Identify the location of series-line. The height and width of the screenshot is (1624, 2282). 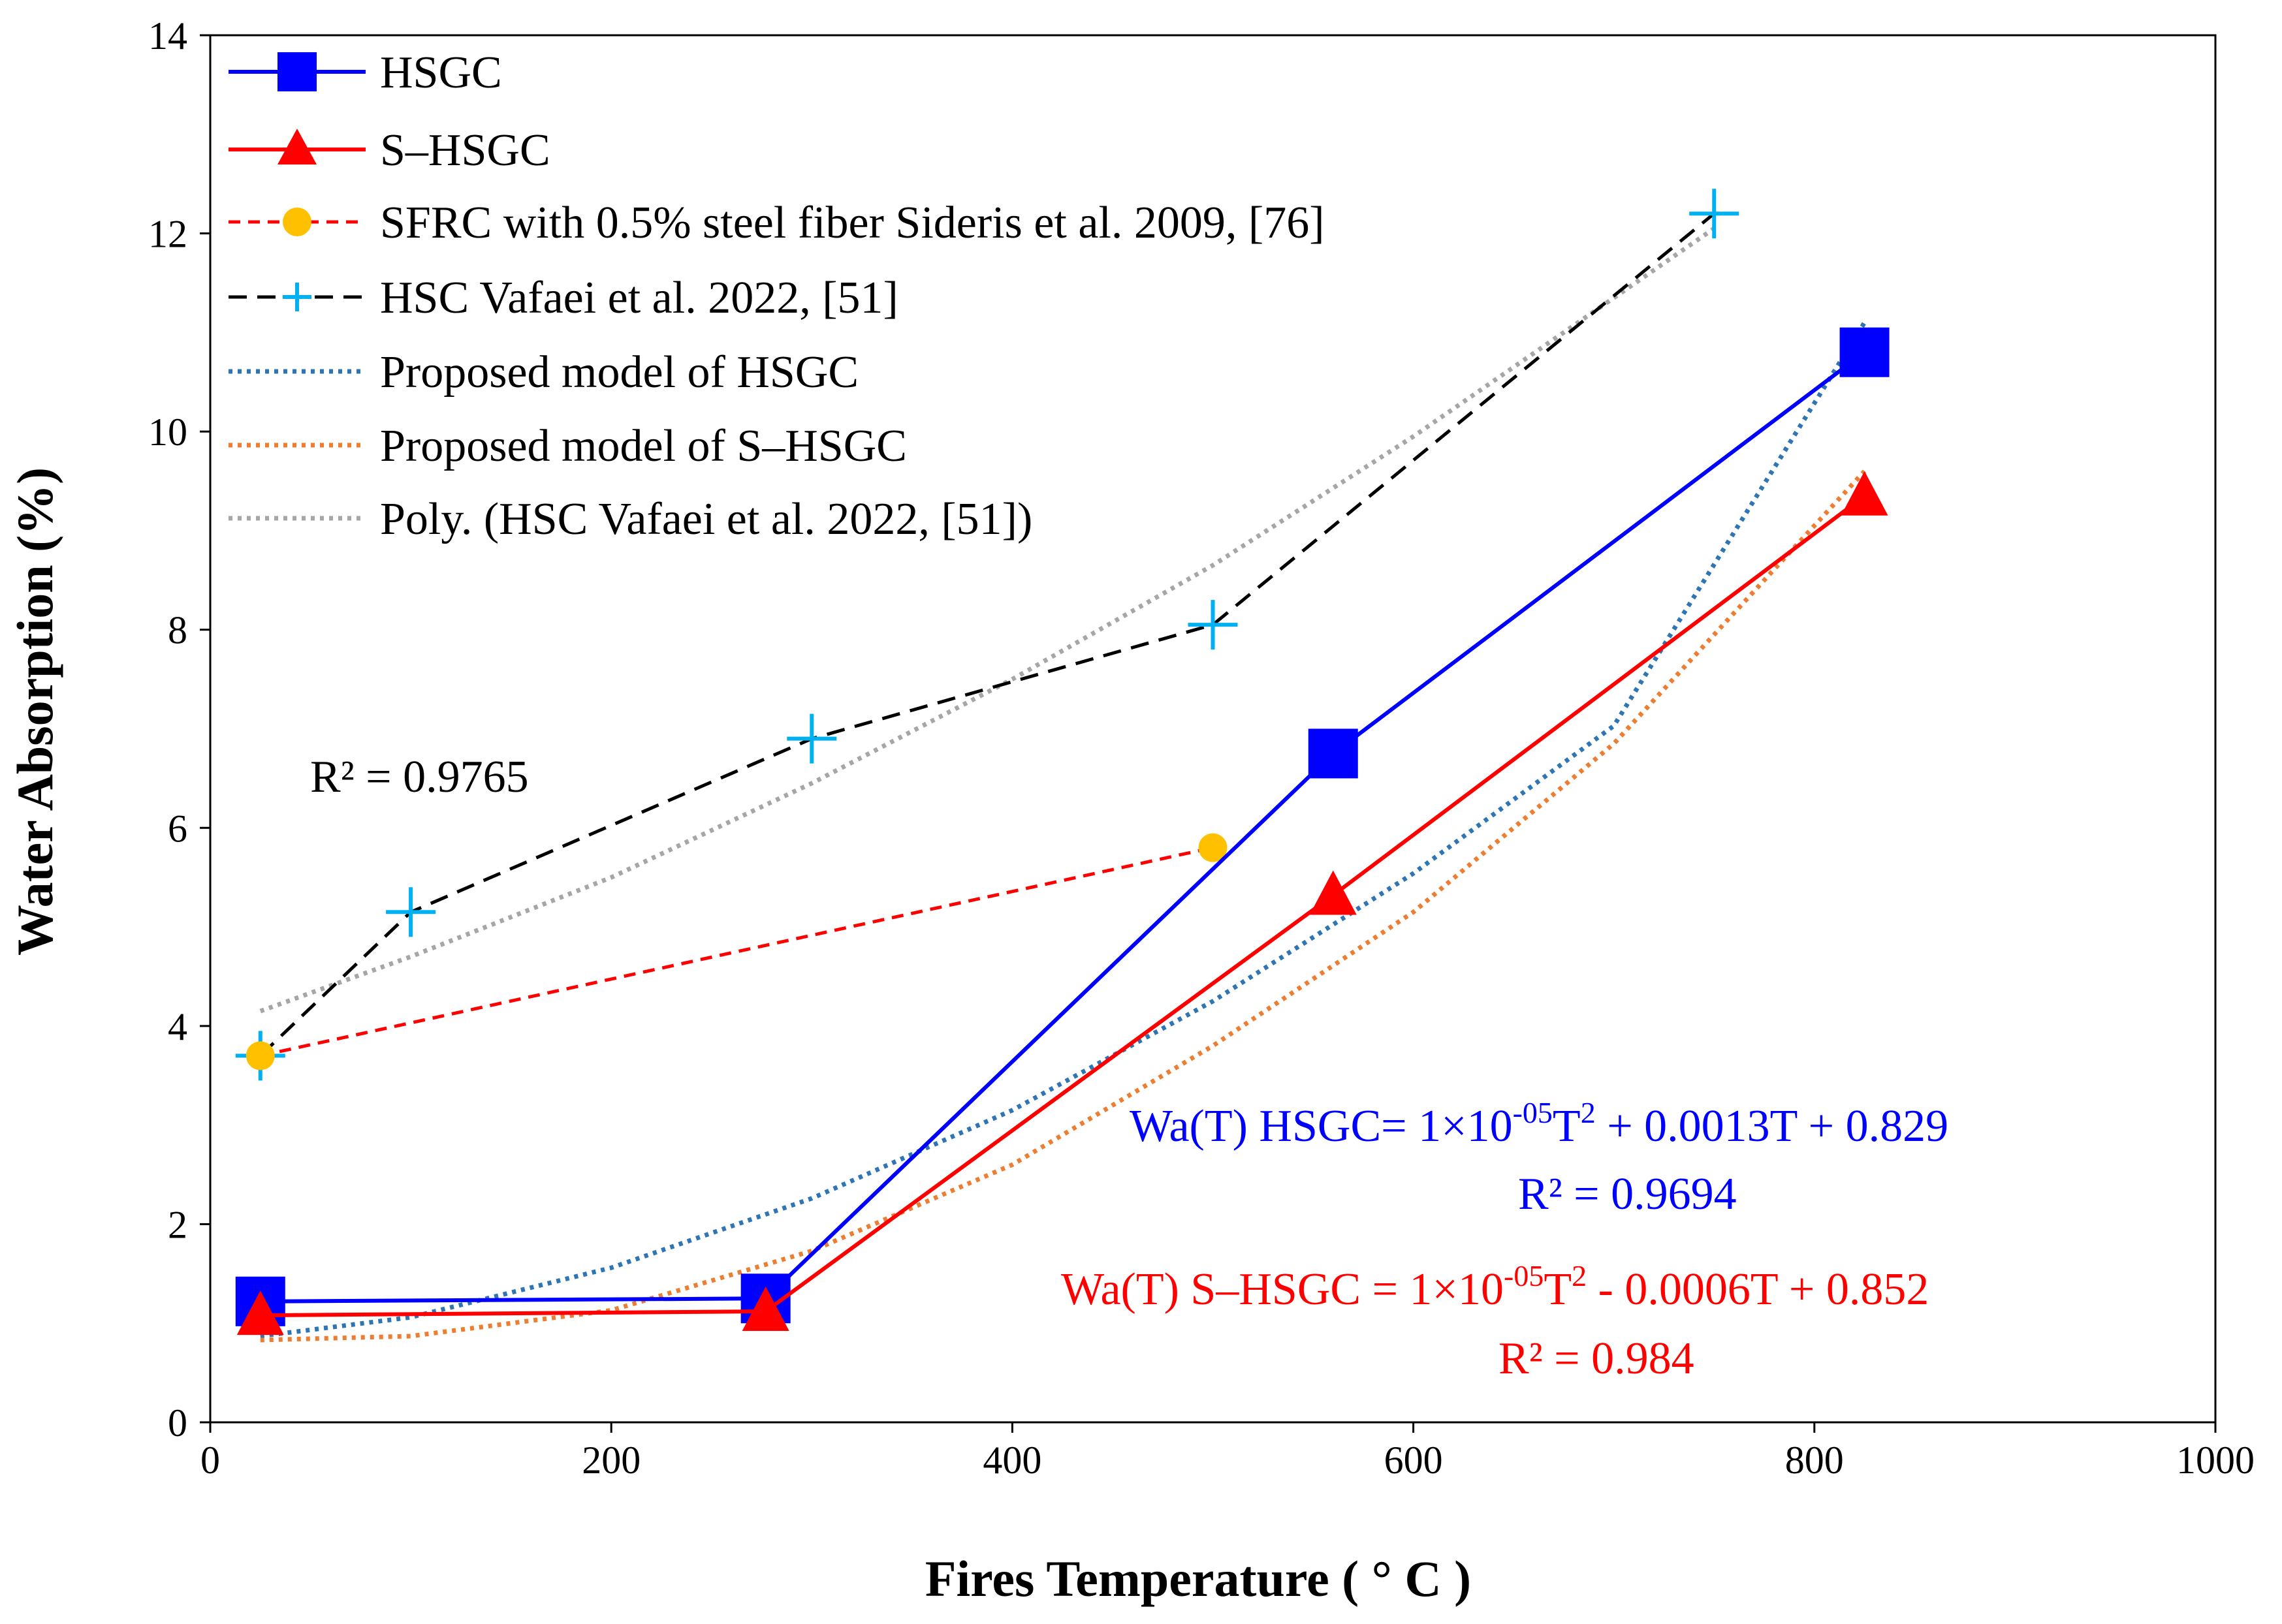
(737, 951).